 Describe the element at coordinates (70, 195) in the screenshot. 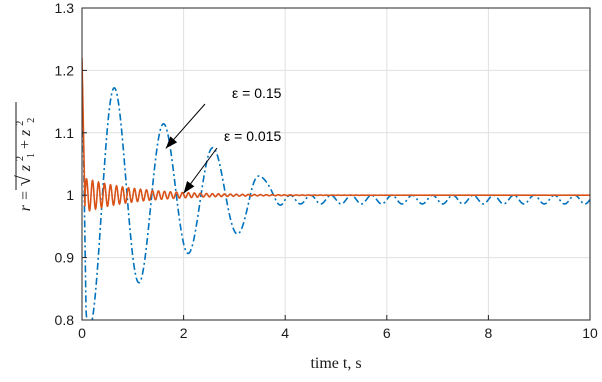

I see `y-tick-label: 1` at that location.